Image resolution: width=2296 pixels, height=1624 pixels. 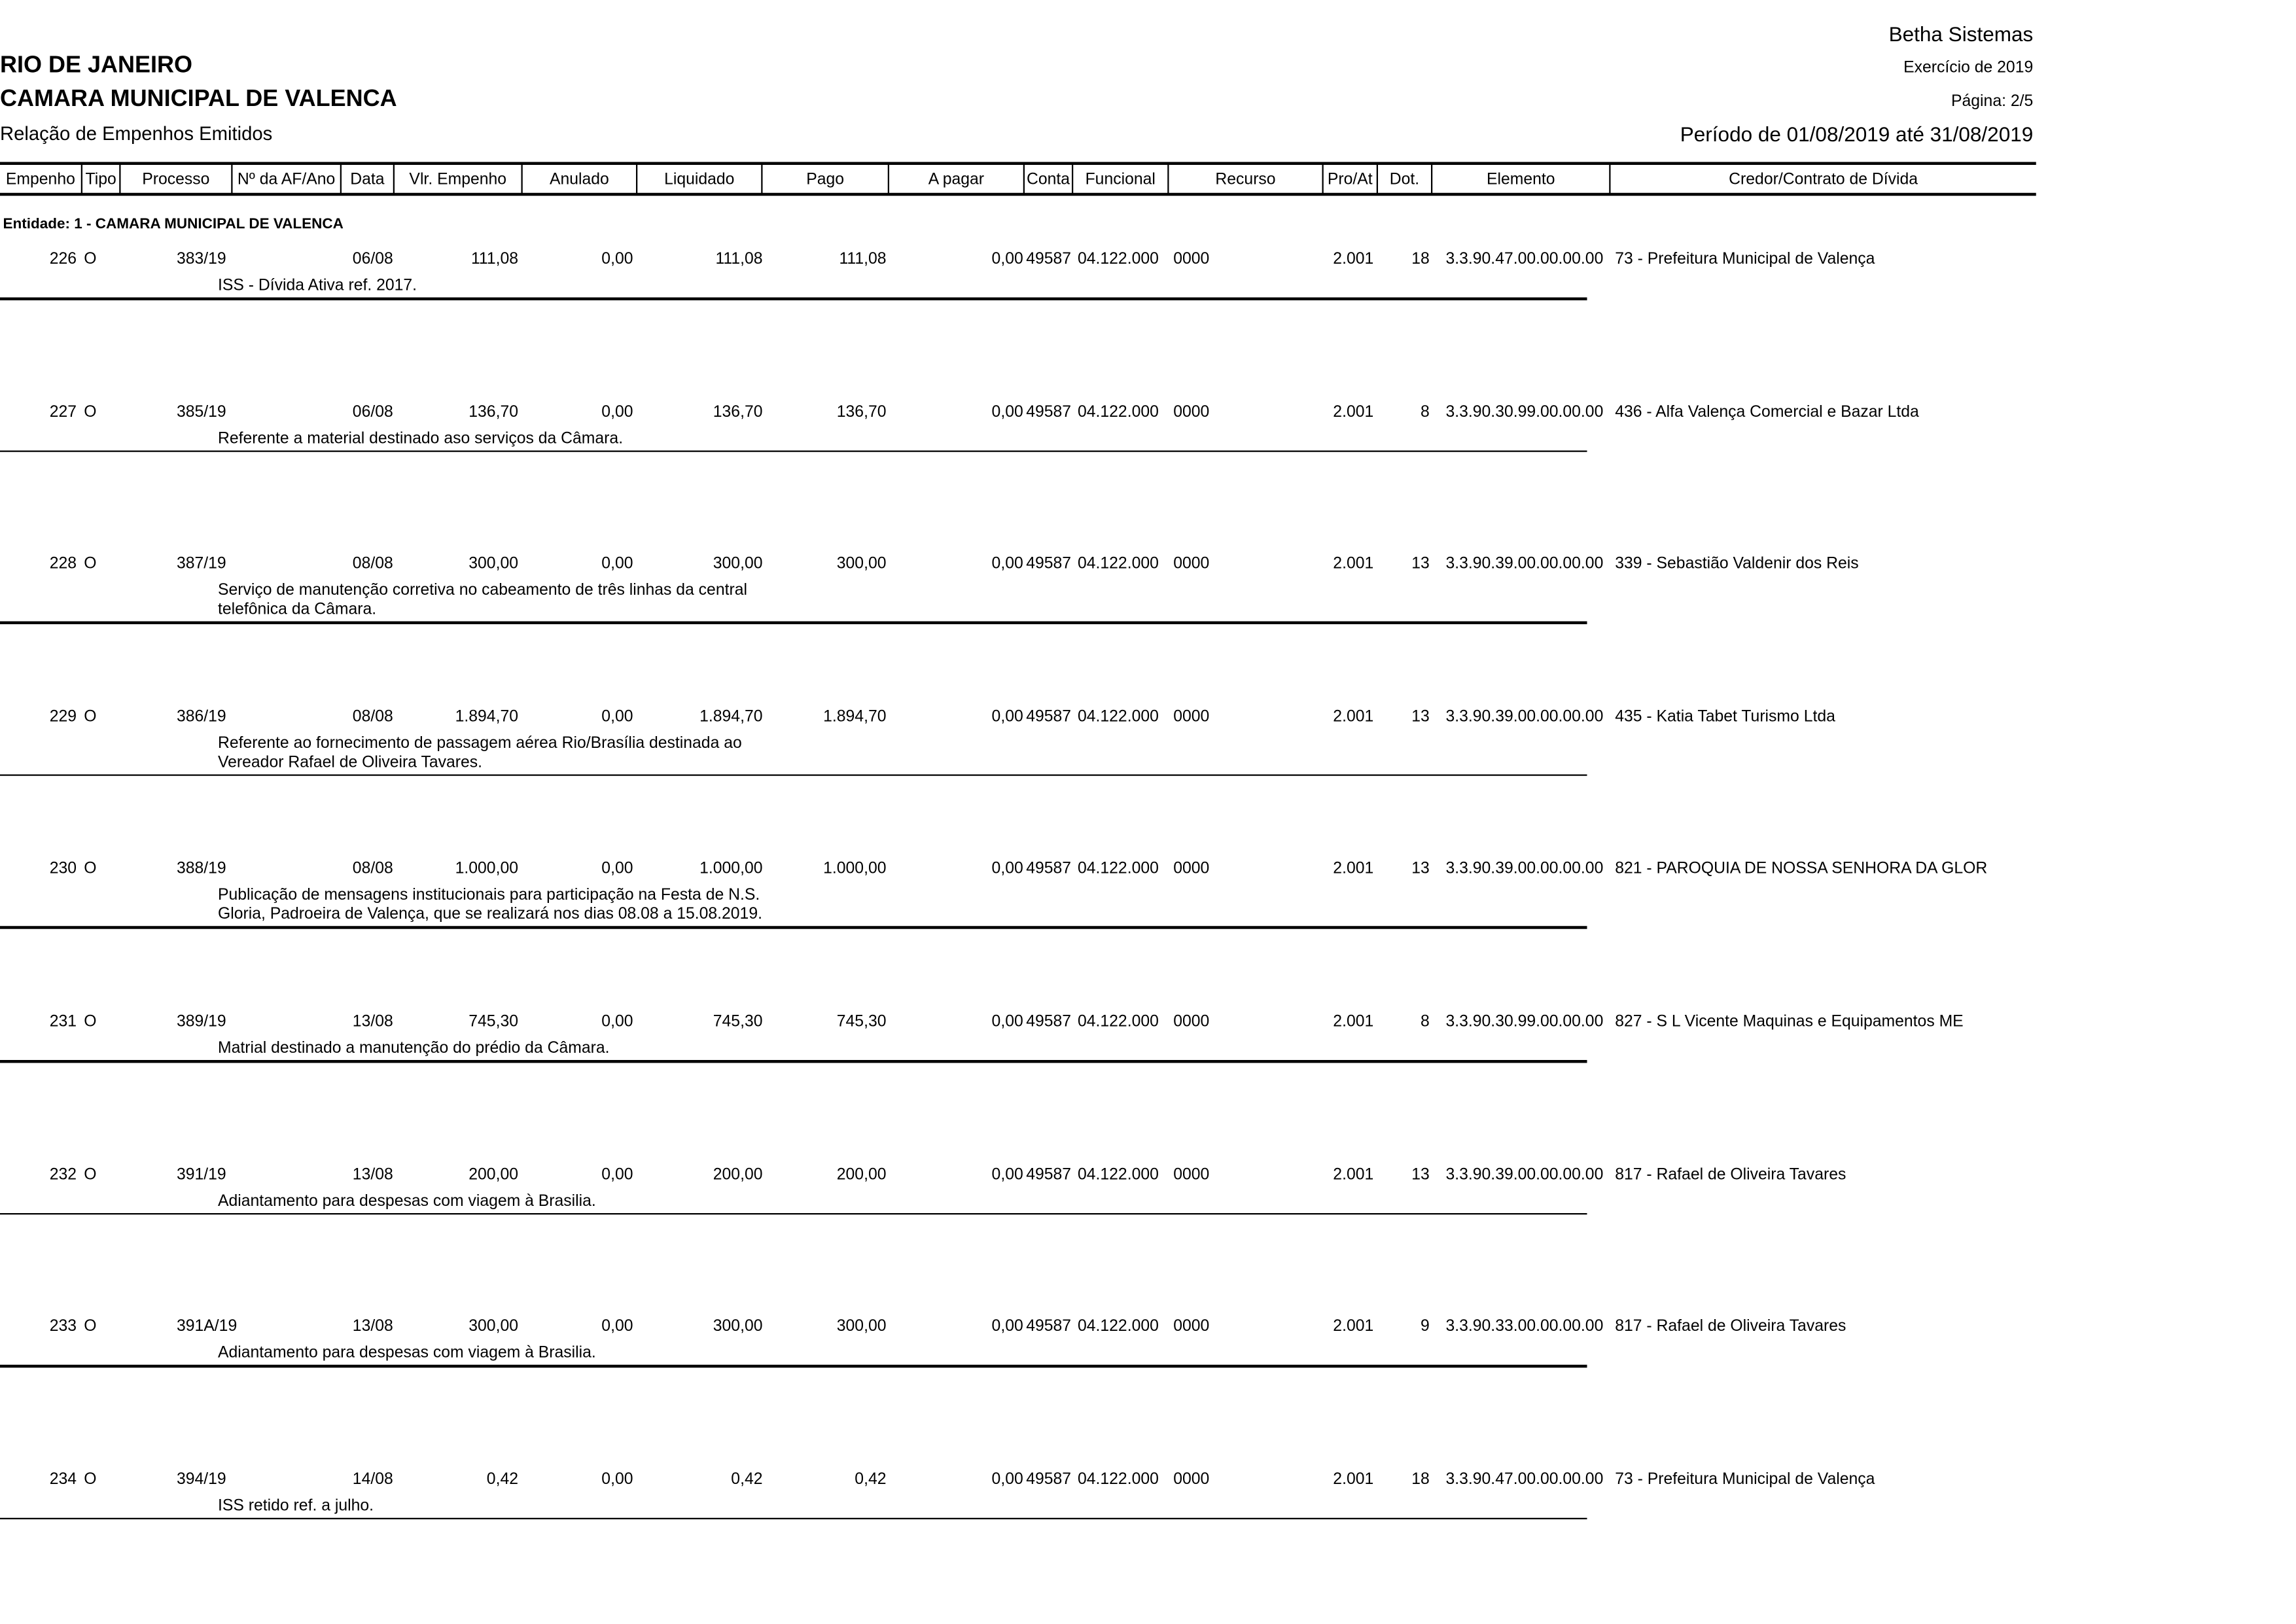 I want to click on cell-pago: 111,08, so click(x=863, y=259).